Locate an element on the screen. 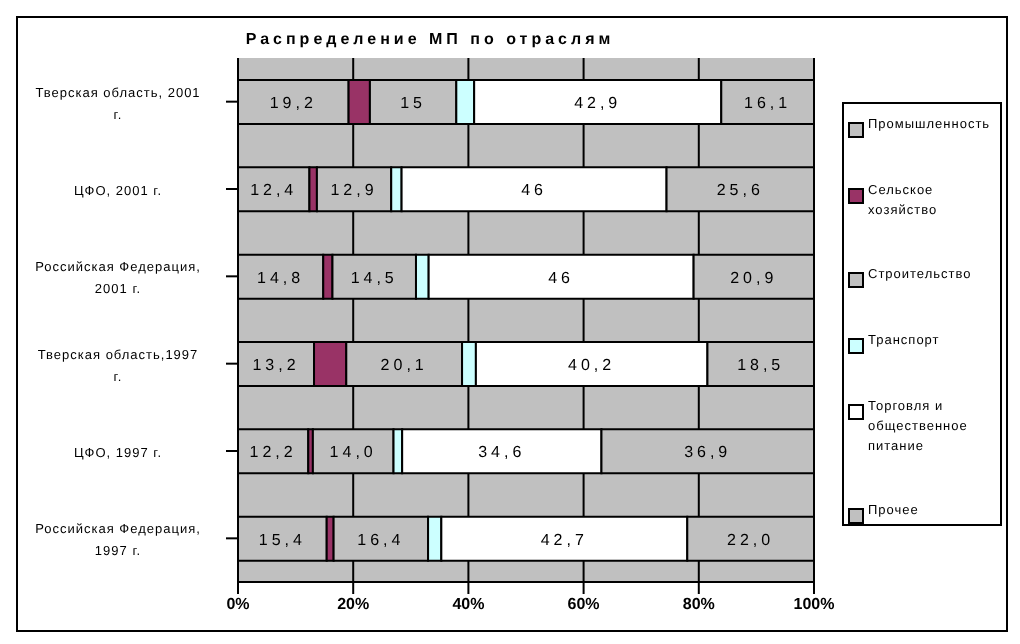  data-label: 12,4 is located at coordinates (274, 190).